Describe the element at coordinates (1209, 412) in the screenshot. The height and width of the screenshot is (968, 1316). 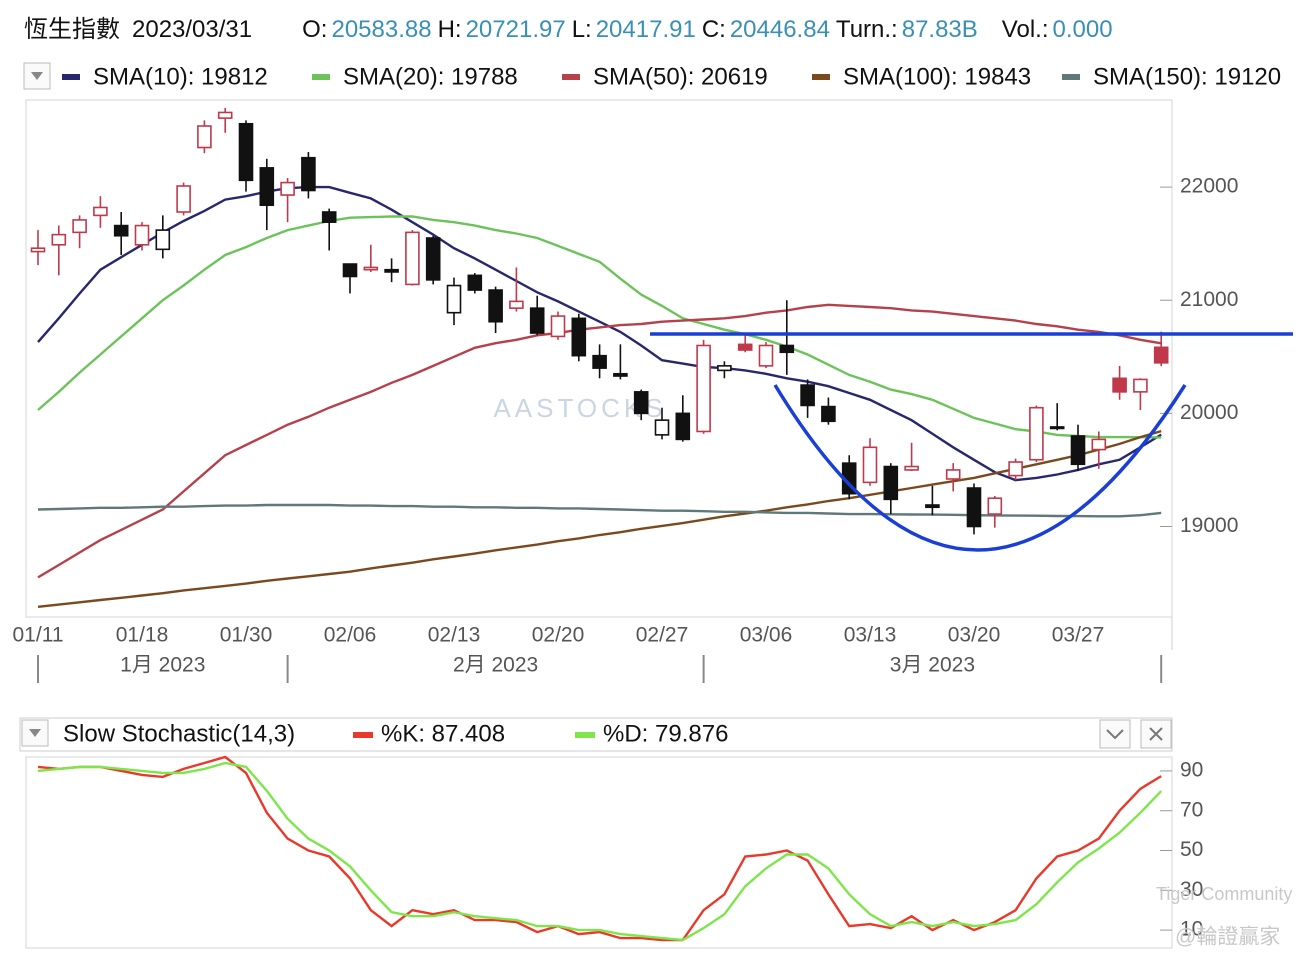
I see `y-tick-label: 20000` at that location.